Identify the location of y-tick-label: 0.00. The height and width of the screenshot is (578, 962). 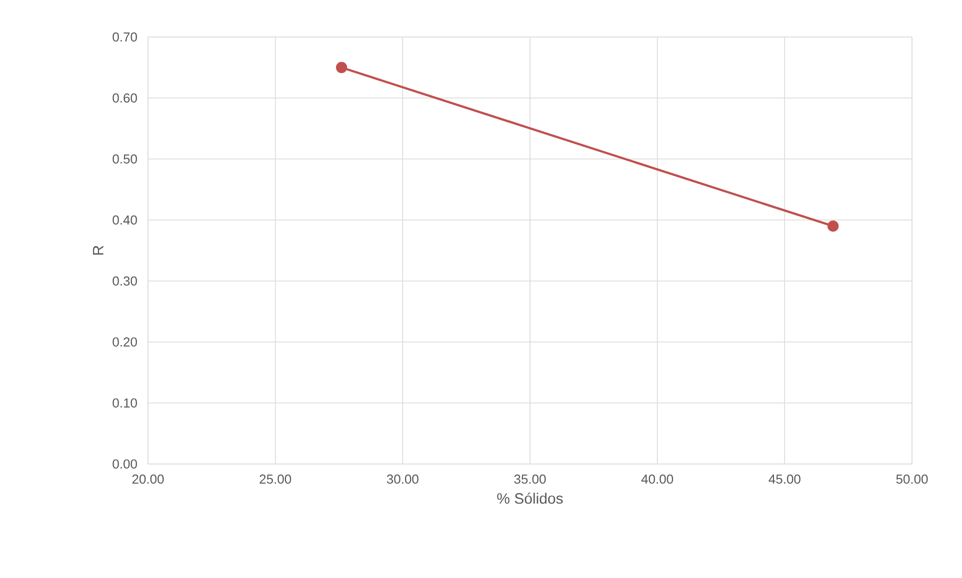
(124, 464).